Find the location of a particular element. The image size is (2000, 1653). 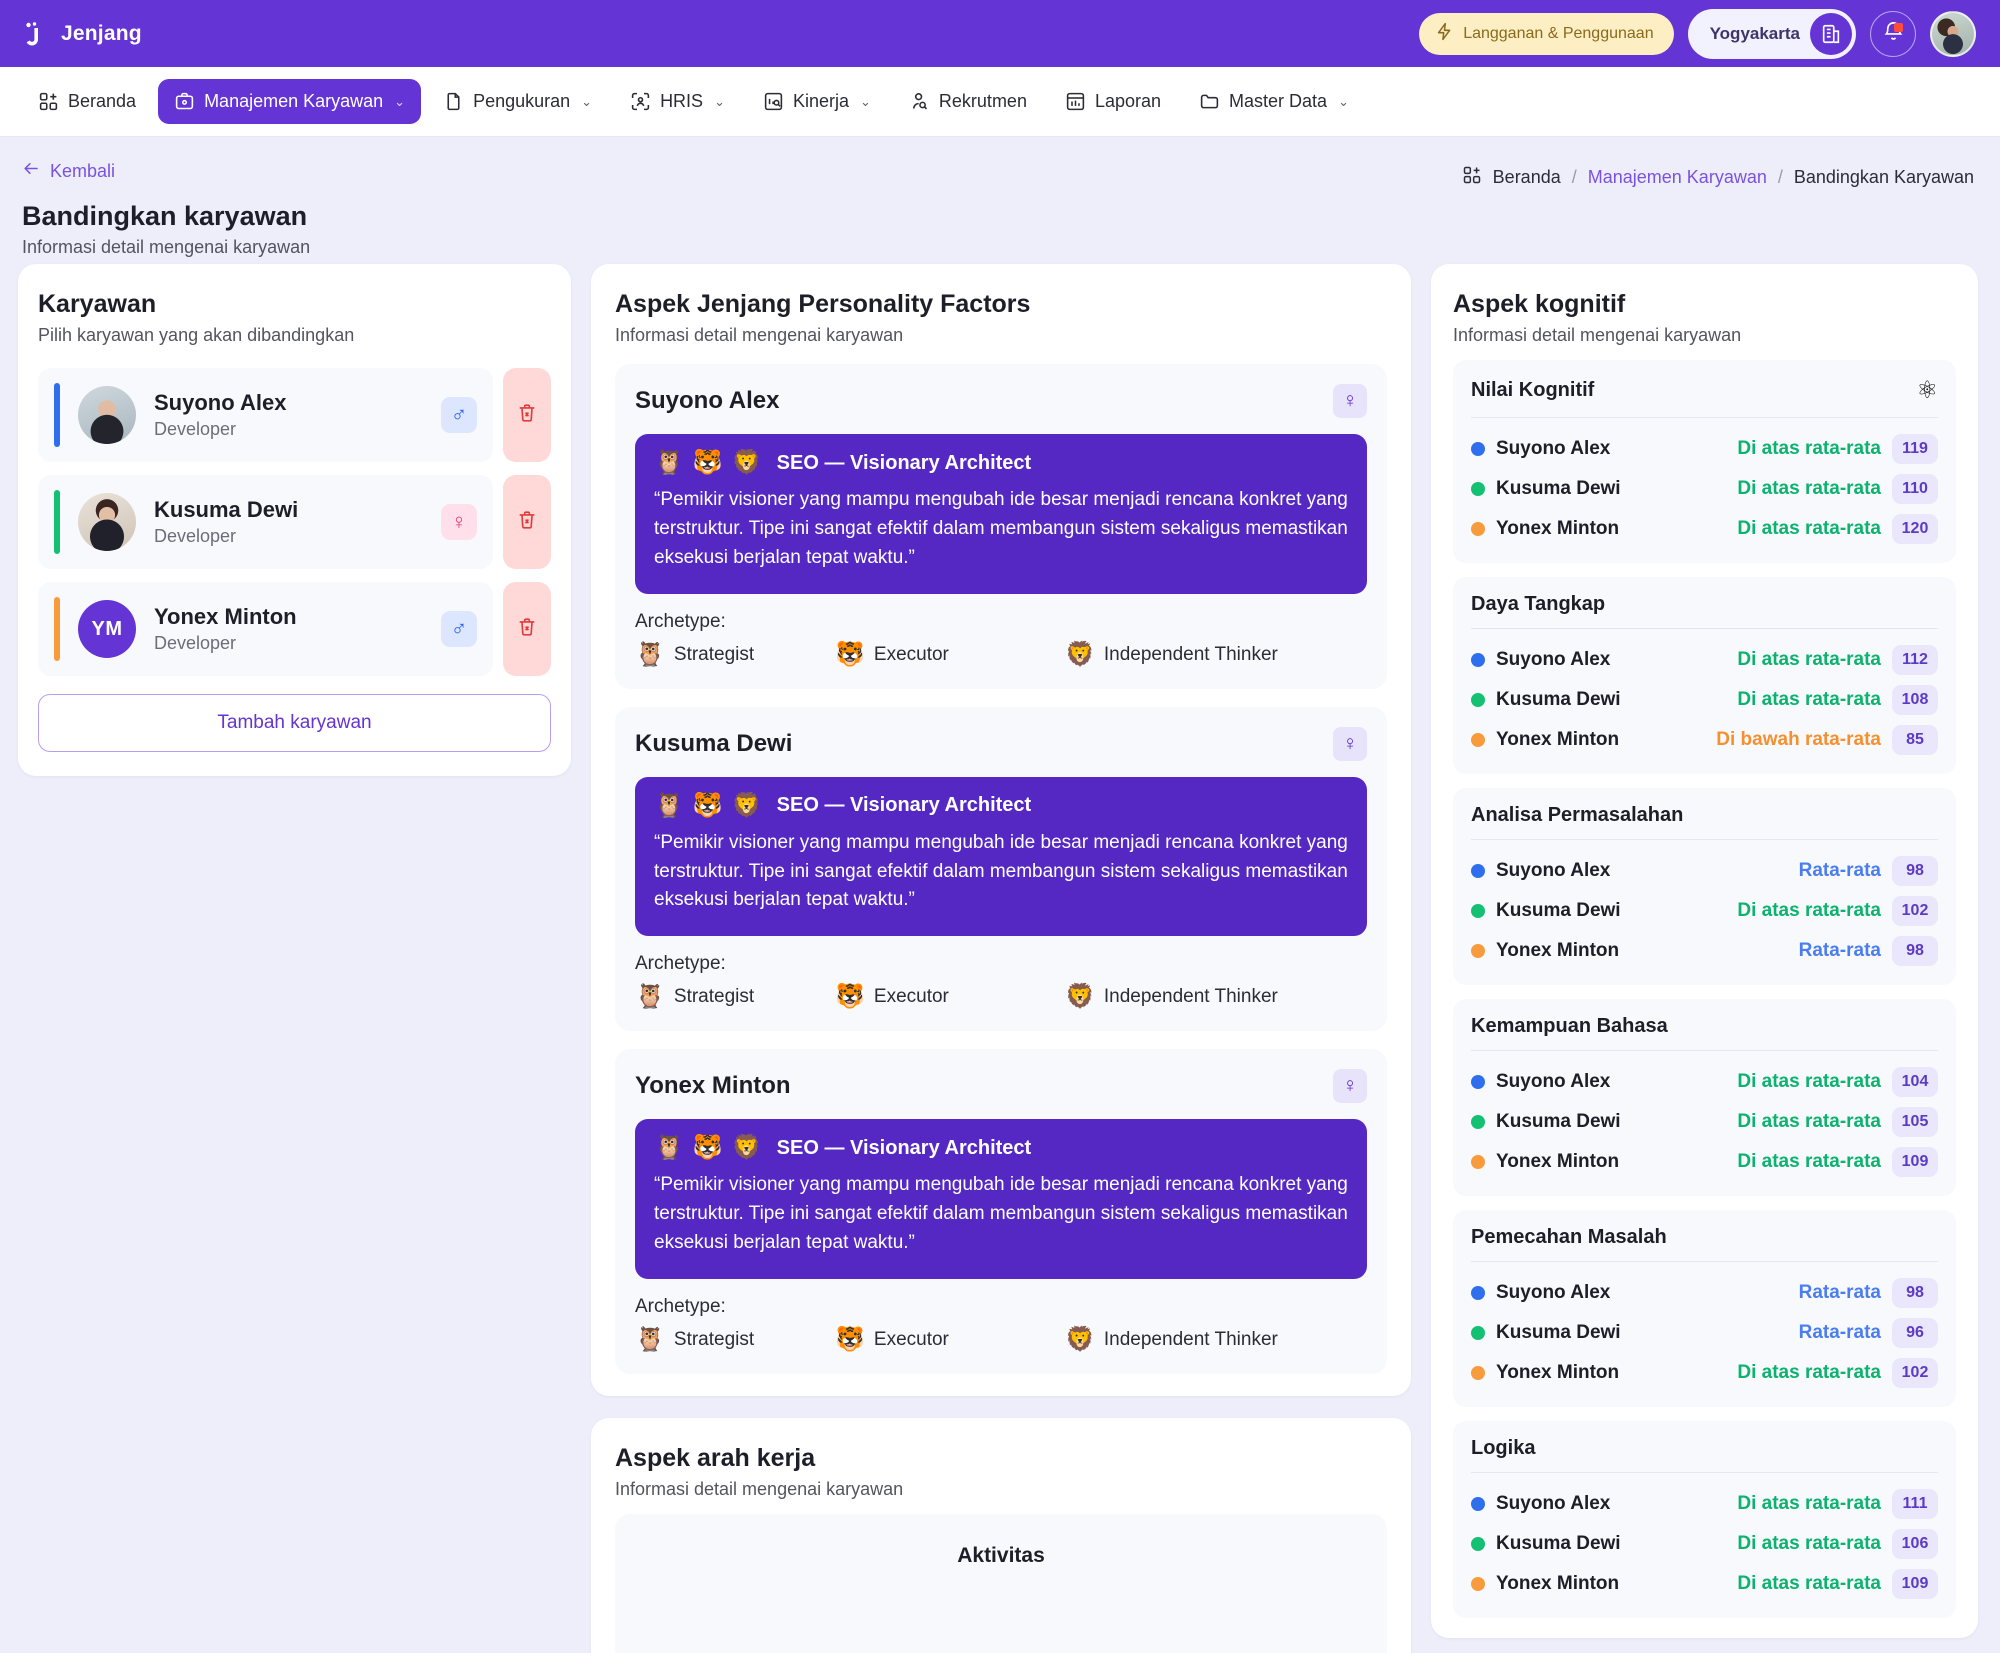

cognitive-section-title: Logika is located at coordinates (1503, 1448).